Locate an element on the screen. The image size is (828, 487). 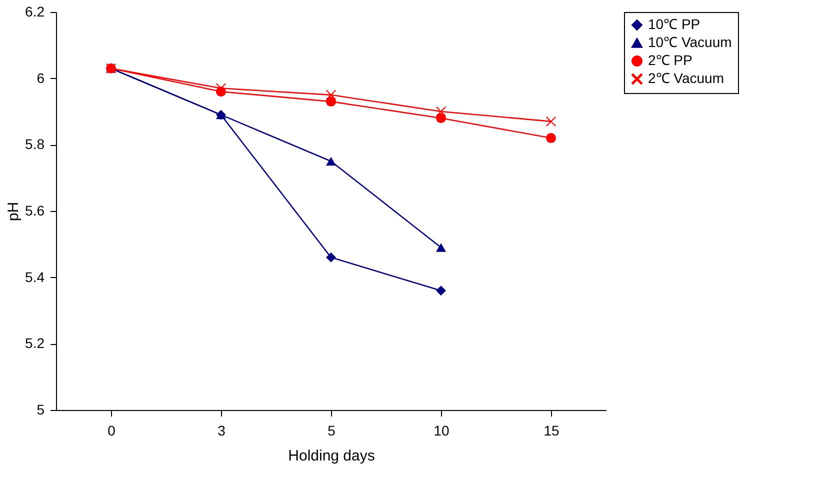
x-tick-label: 10 is located at coordinates (442, 430).